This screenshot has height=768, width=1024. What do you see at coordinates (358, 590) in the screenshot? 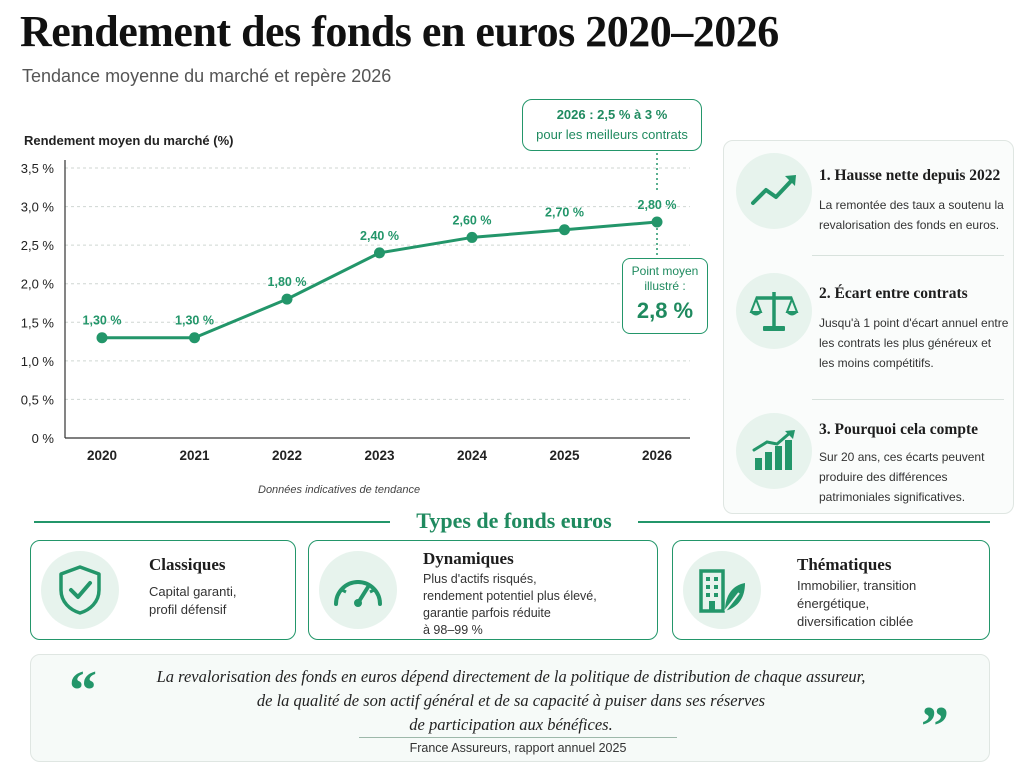
I see `gauge-icon` at bounding box center [358, 590].